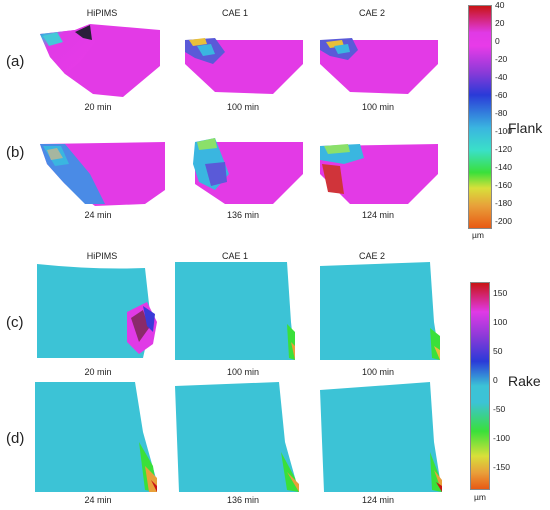 Image resolution: width=550 pixels, height=510 pixels. I want to click on flank-tick: 0, so click(497, 41).